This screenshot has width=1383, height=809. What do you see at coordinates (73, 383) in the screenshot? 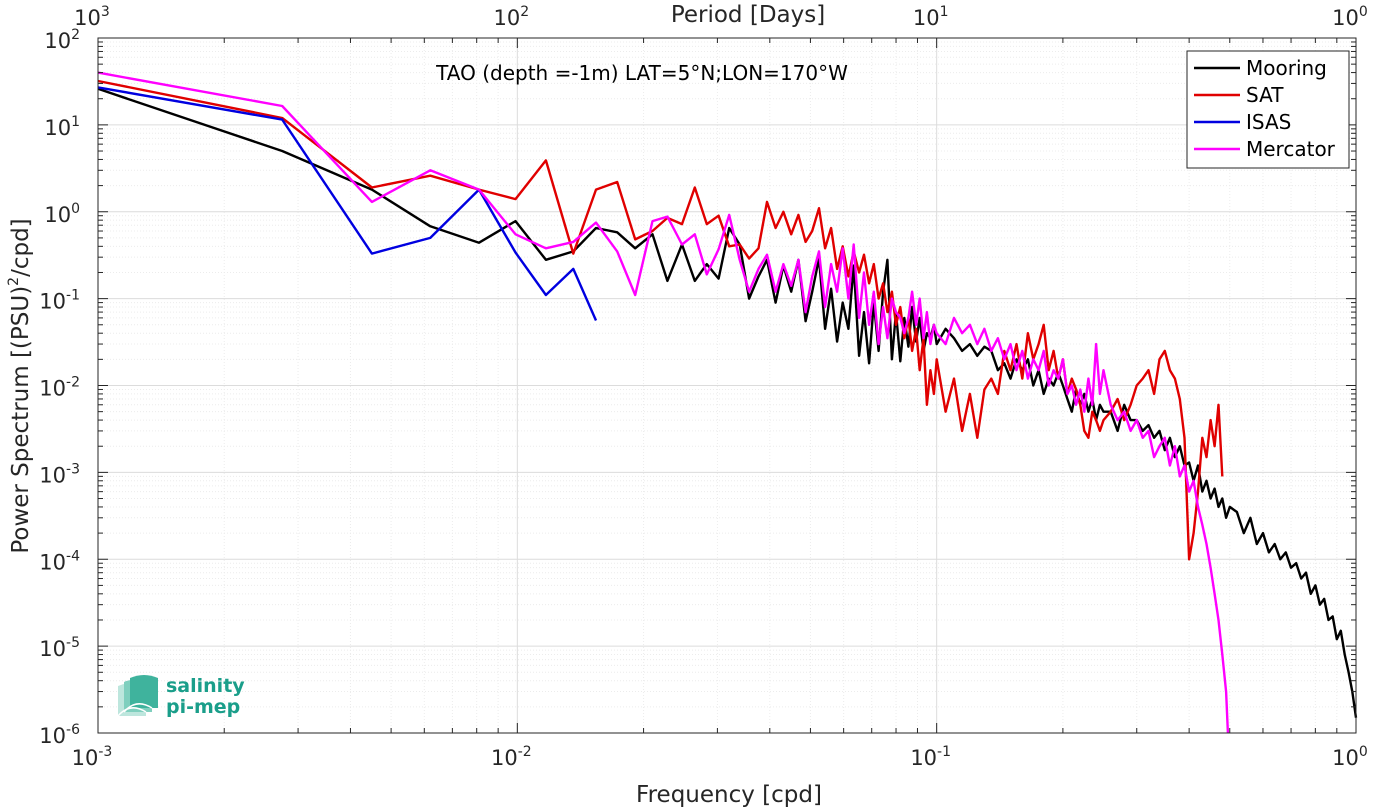
I see `y-tick-label-exp: -2` at bounding box center [73, 383].